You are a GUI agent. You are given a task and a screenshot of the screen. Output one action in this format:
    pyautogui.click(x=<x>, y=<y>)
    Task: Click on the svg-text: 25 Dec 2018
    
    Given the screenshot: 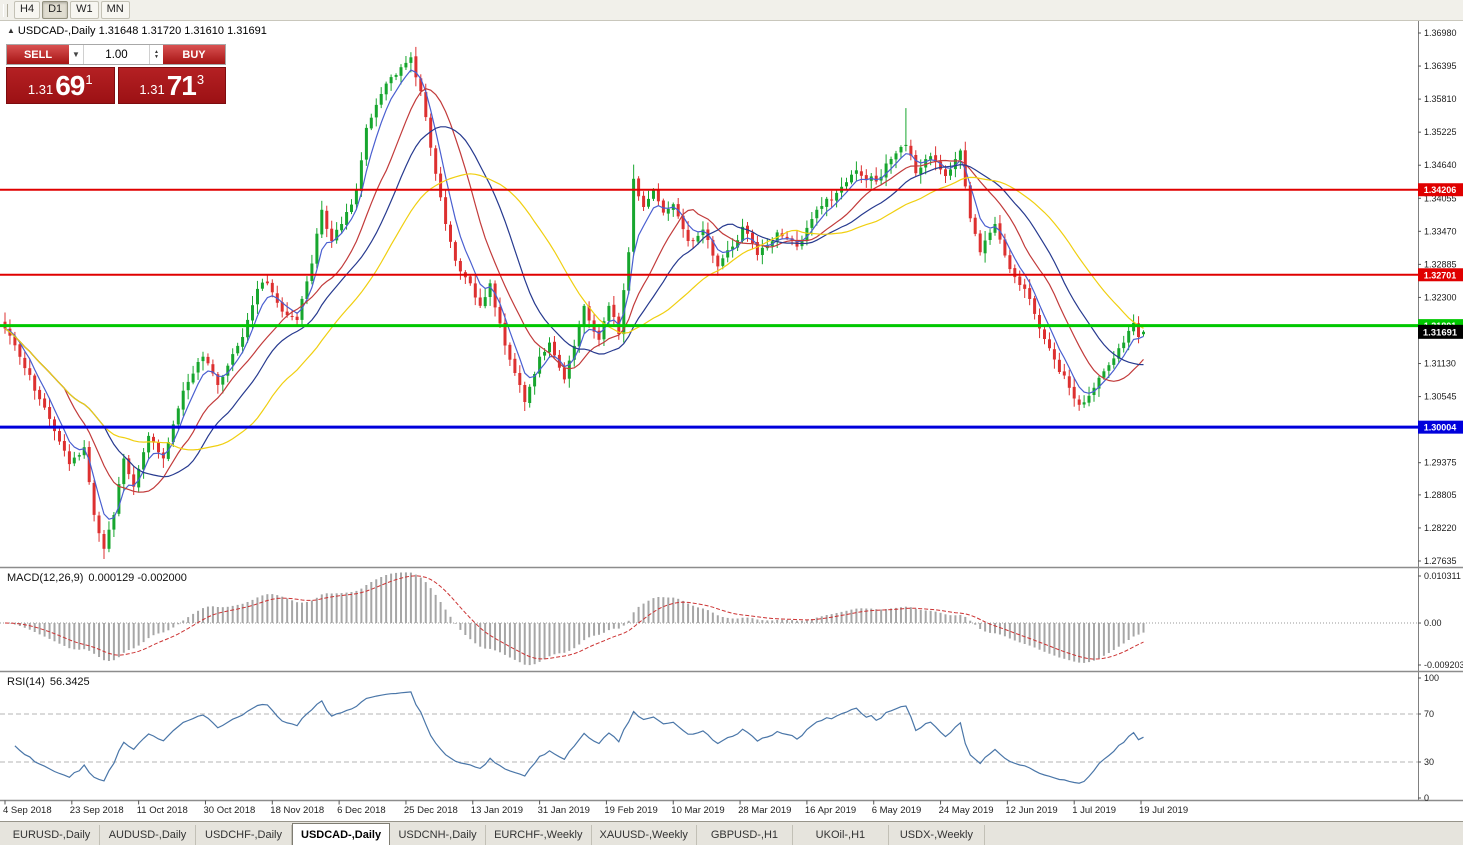 What is the action you would take?
    pyautogui.click(x=431, y=810)
    